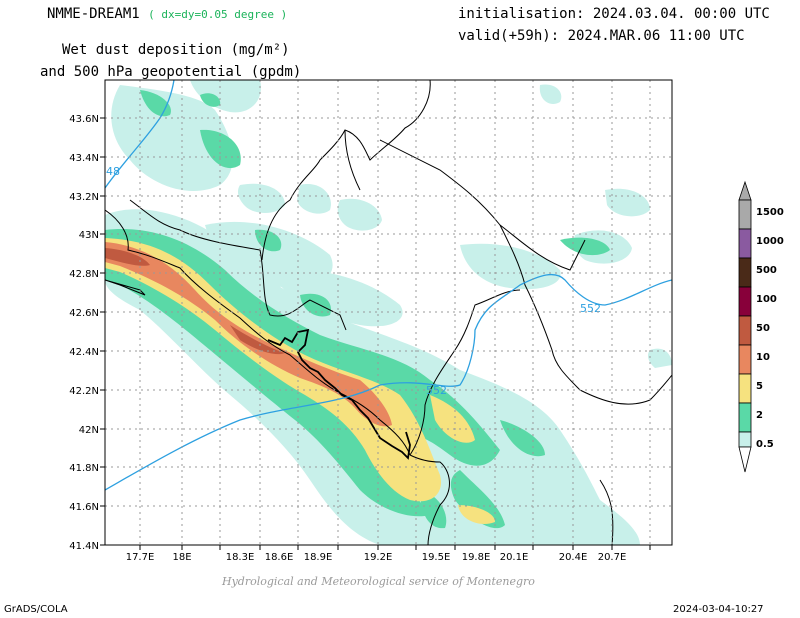 This screenshot has width=800, height=618. I want to click on initialisation-time: initialisation: 2024.03.04. 00:00 UTC, so click(614, 14).